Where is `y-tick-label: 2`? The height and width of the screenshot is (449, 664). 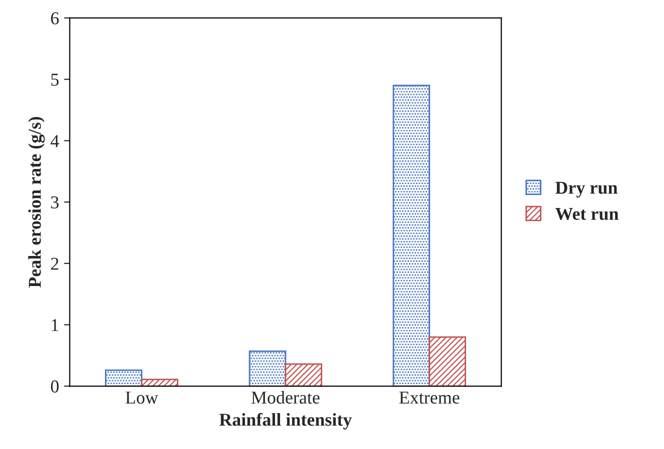 y-tick-label: 2 is located at coordinates (54, 264).